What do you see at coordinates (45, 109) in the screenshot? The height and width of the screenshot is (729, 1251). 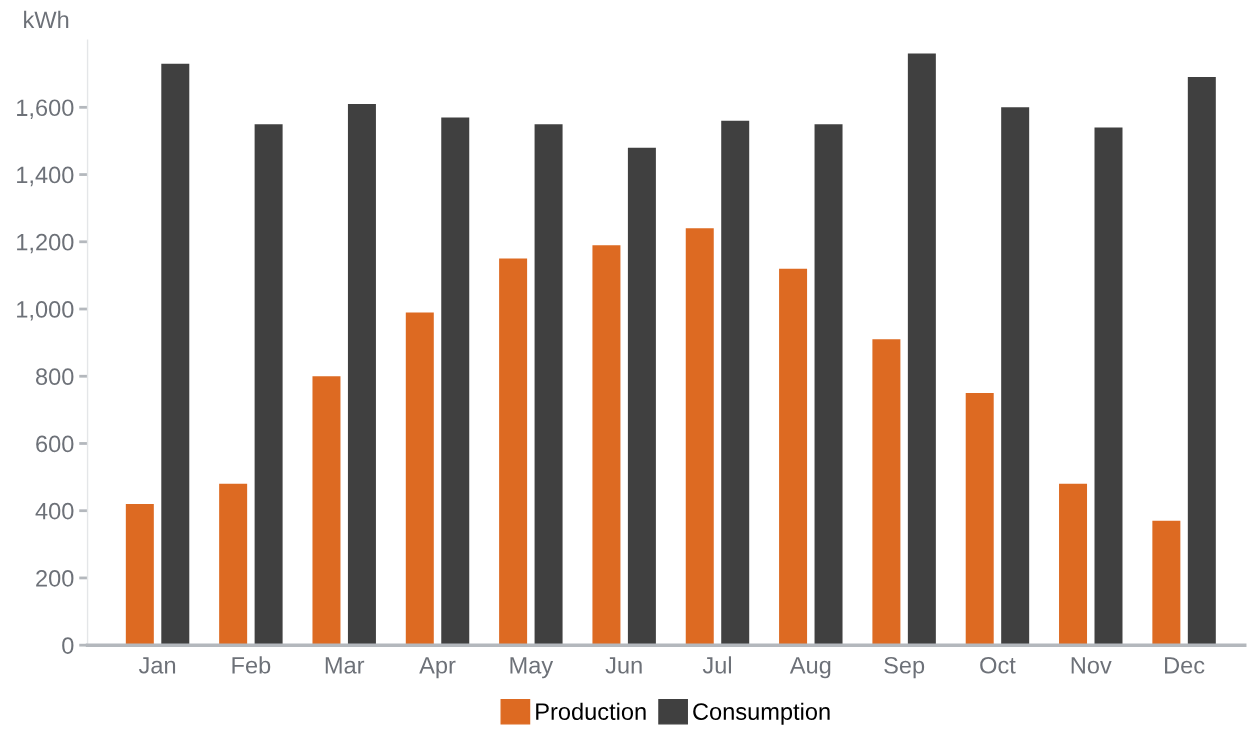 I see `y-tick-label: 1,600` at bounding box center [45, 109].